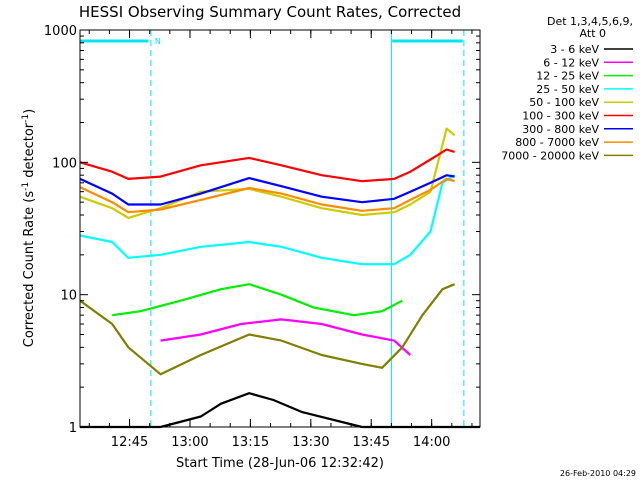  I want to click on x-tick-label: 13:30, so click(310, 442).